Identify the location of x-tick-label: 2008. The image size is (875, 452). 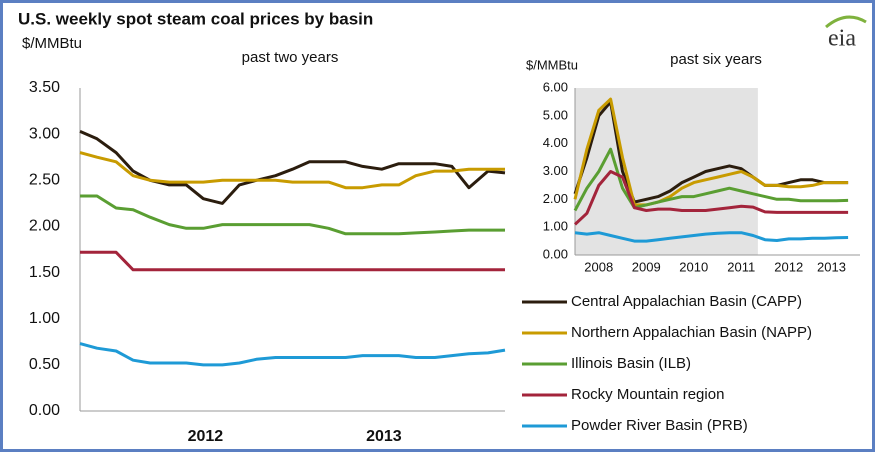
(598, 266).